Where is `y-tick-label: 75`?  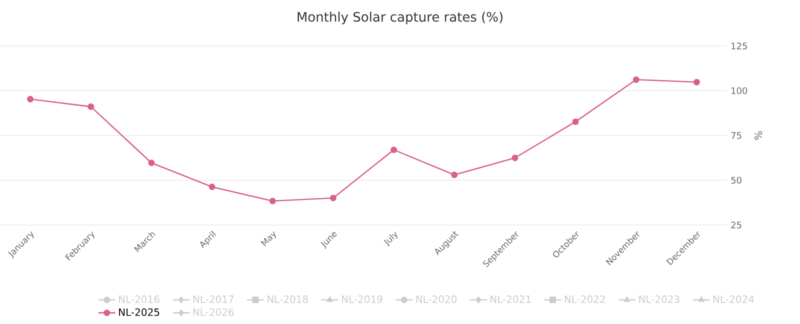
y-tick-label: 75 is located at coordinates (736, 135).